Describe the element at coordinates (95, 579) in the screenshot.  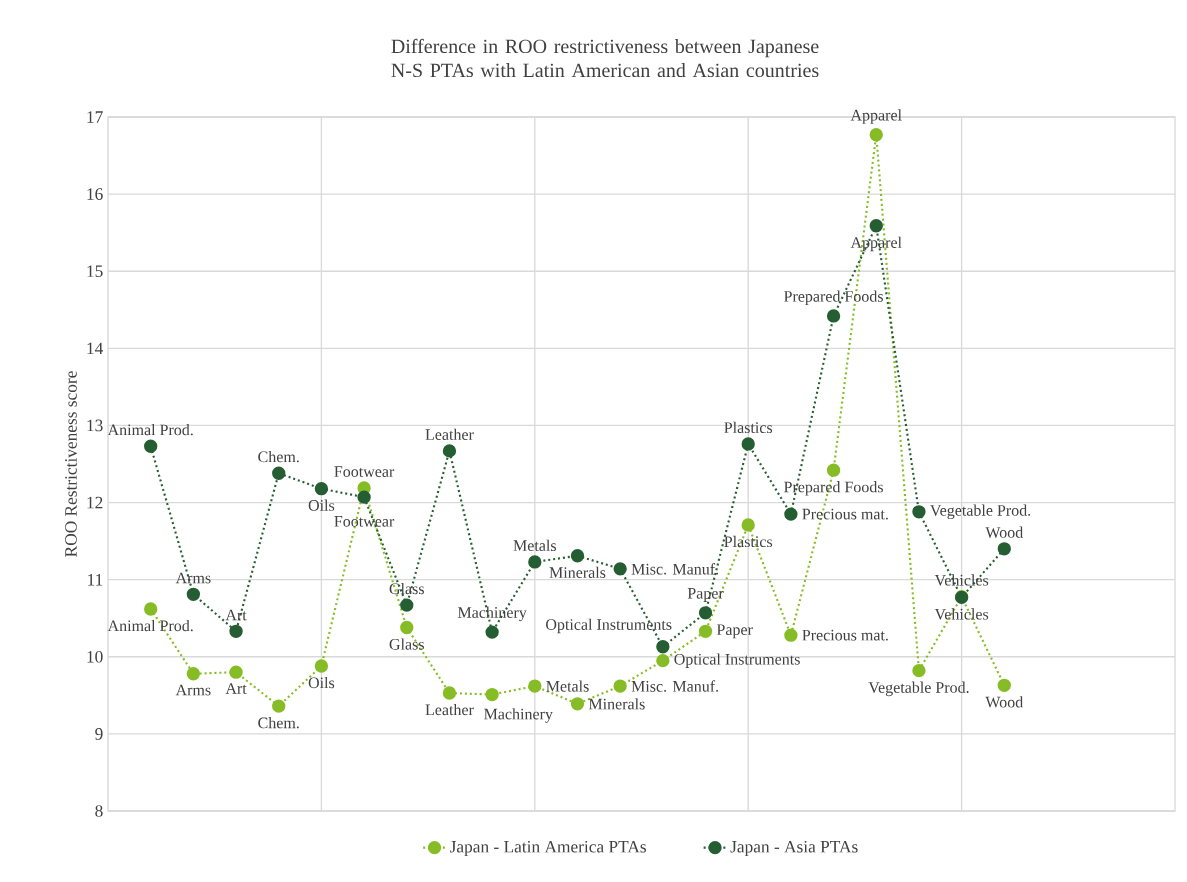
I see `y-tick-label: 11` at that location.